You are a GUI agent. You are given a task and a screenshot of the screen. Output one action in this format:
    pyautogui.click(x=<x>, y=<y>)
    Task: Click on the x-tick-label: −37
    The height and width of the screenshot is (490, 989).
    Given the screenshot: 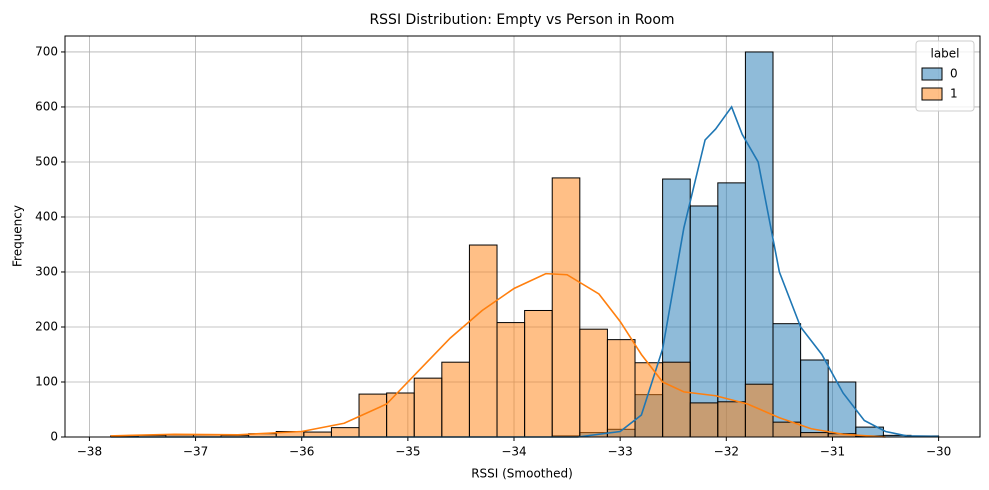 What is the action you would take?
    pyautogui.click(x=195, y=452)
    